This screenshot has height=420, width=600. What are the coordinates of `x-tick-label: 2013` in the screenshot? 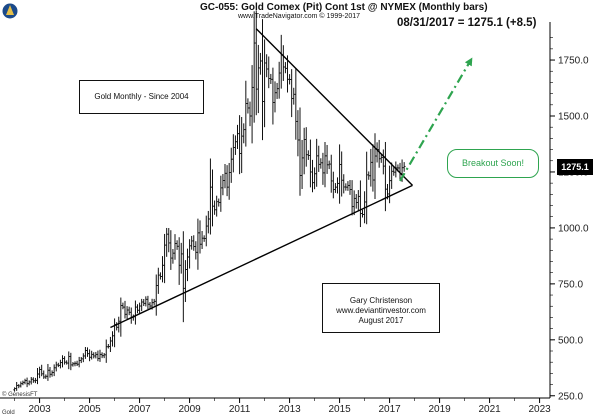 It's located at (289, 409).